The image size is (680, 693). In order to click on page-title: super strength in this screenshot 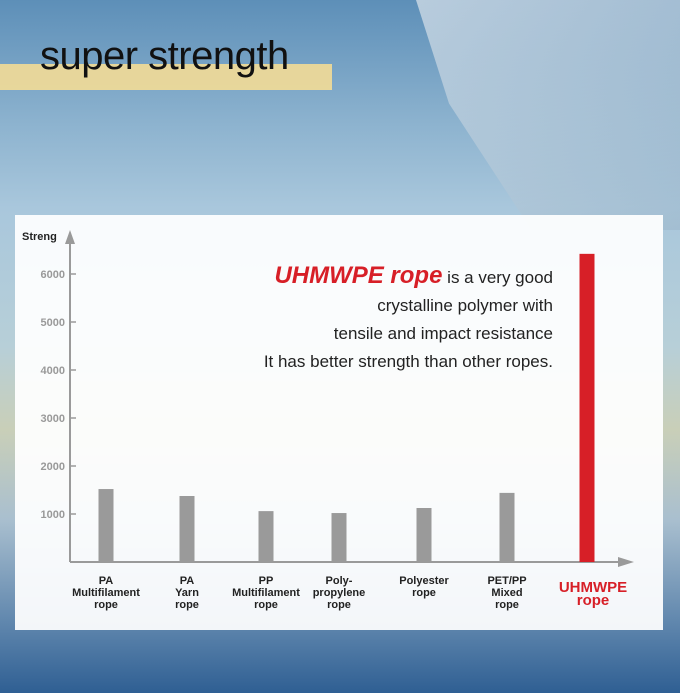, I will do `click(164, 56)`.